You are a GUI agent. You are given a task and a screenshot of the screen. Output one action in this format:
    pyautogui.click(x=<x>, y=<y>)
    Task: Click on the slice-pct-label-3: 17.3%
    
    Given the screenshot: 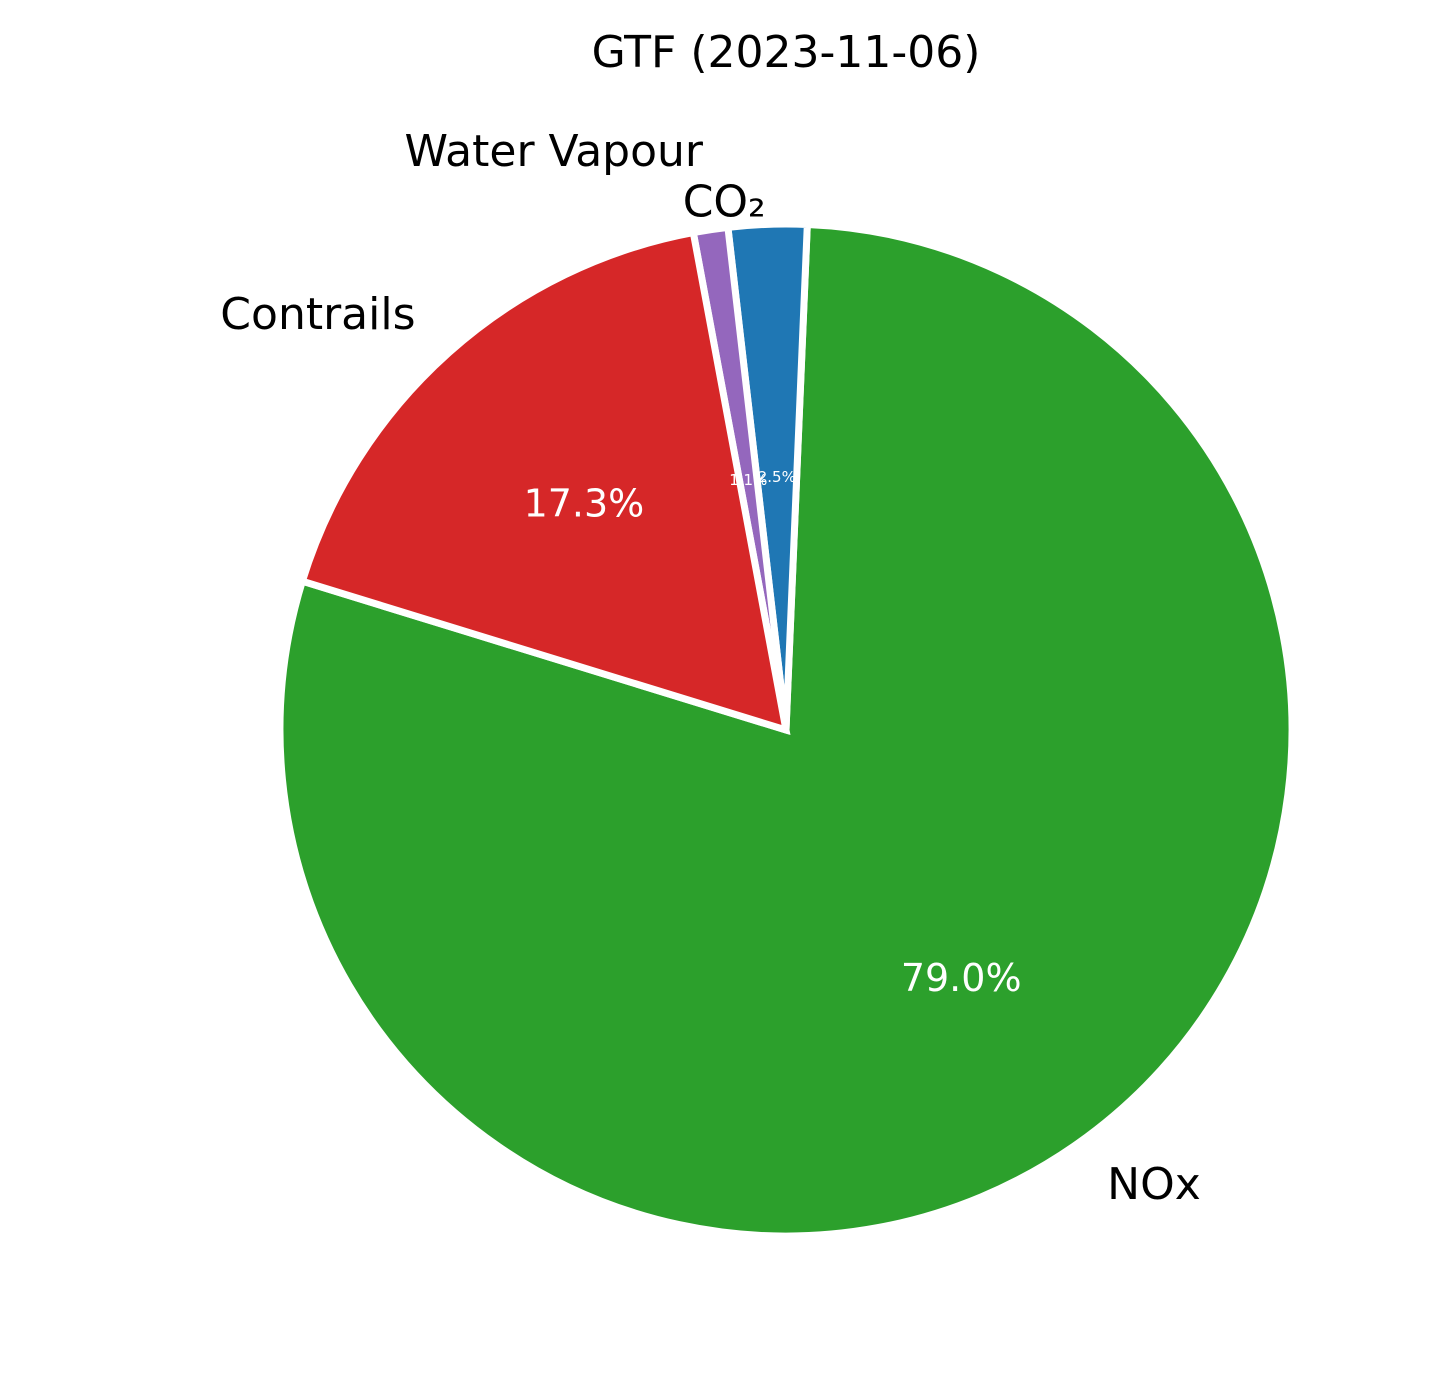 What is the action you would take?
    pyautogui.click(x=584, y=503)
    